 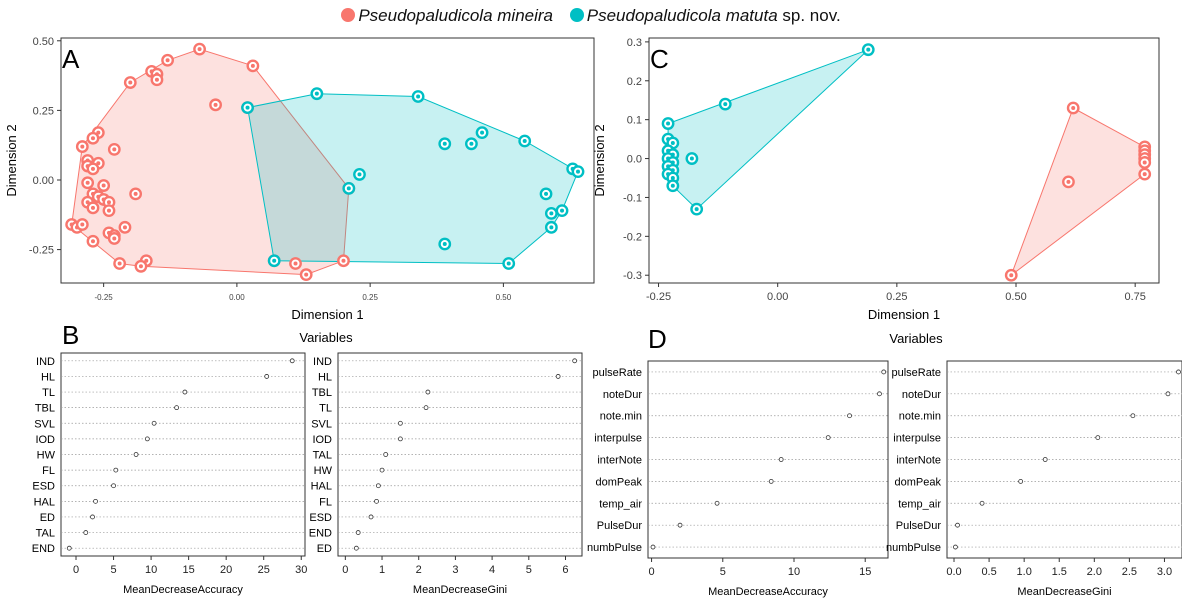 I want to click on legend-label-matuta-suffix: sp. nov., so click(x=809, y=15).